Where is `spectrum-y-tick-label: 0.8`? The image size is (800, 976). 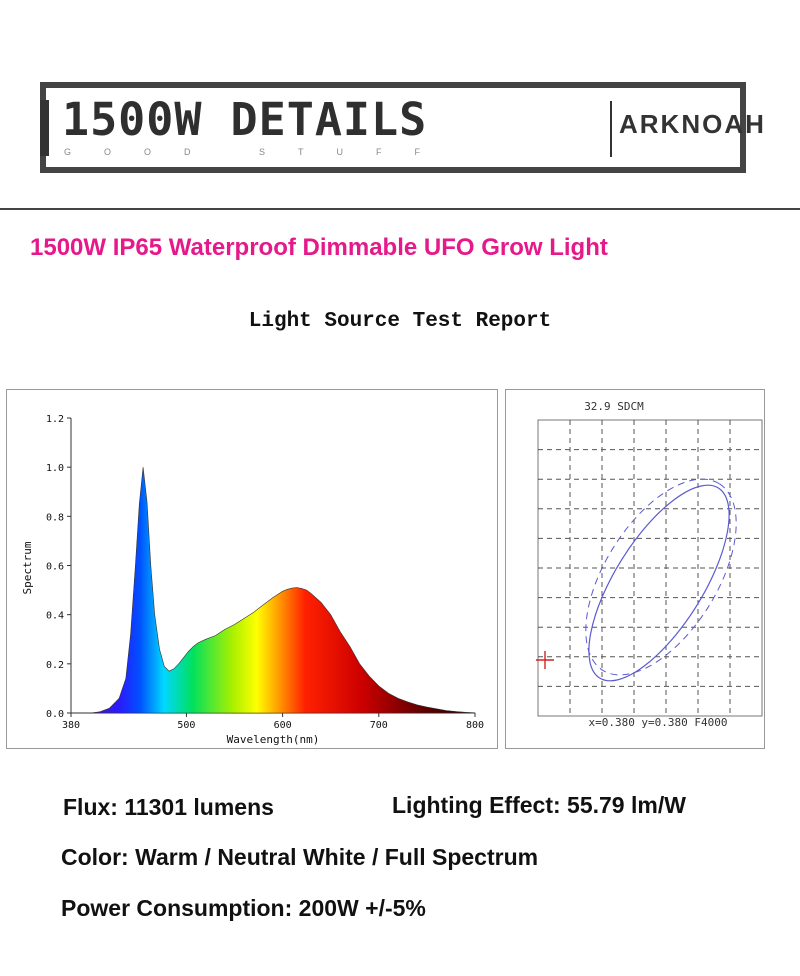
spectrum-y-tick-label: 0.8 is located at coordinates (55, 517).